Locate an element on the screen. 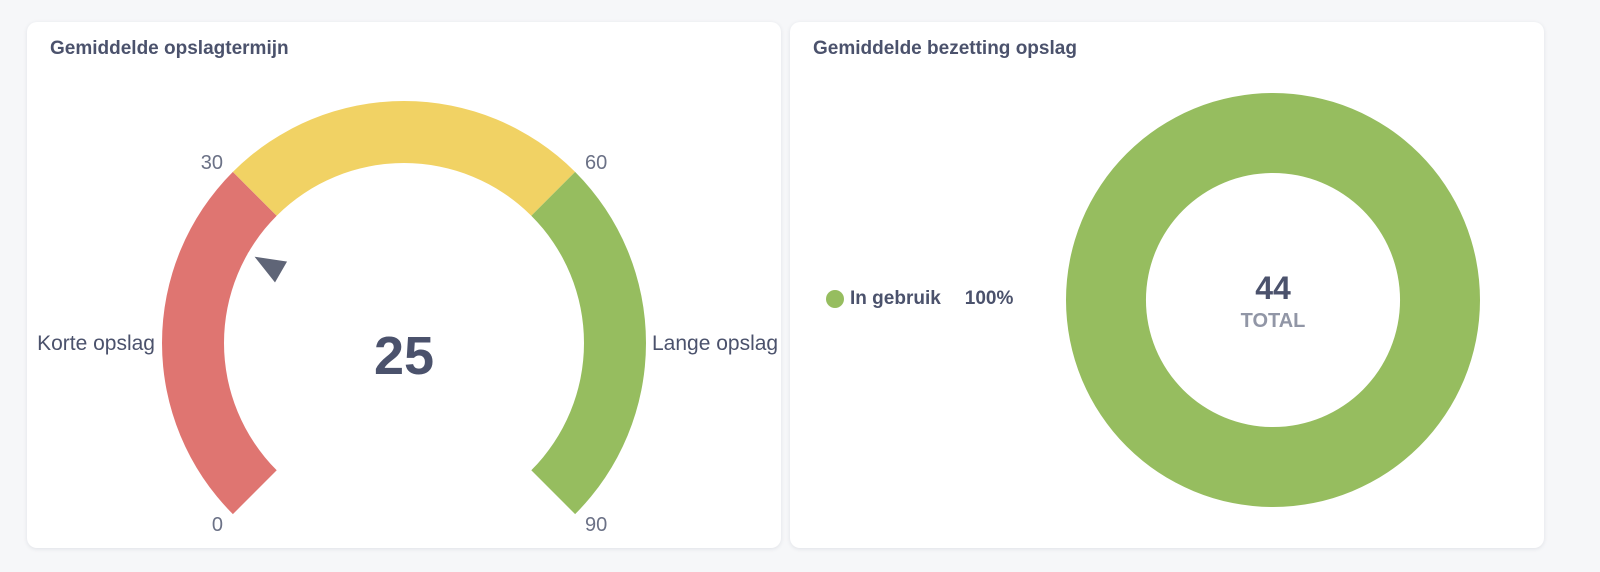  gauge-needle-icon is located at coordinates (270, 270).